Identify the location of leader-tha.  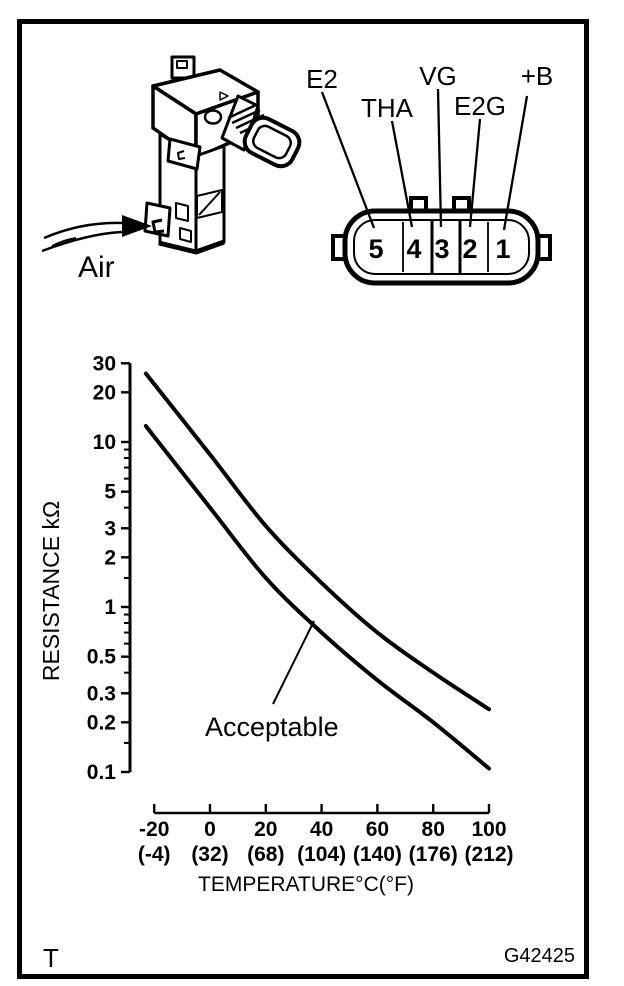
(402, 174).